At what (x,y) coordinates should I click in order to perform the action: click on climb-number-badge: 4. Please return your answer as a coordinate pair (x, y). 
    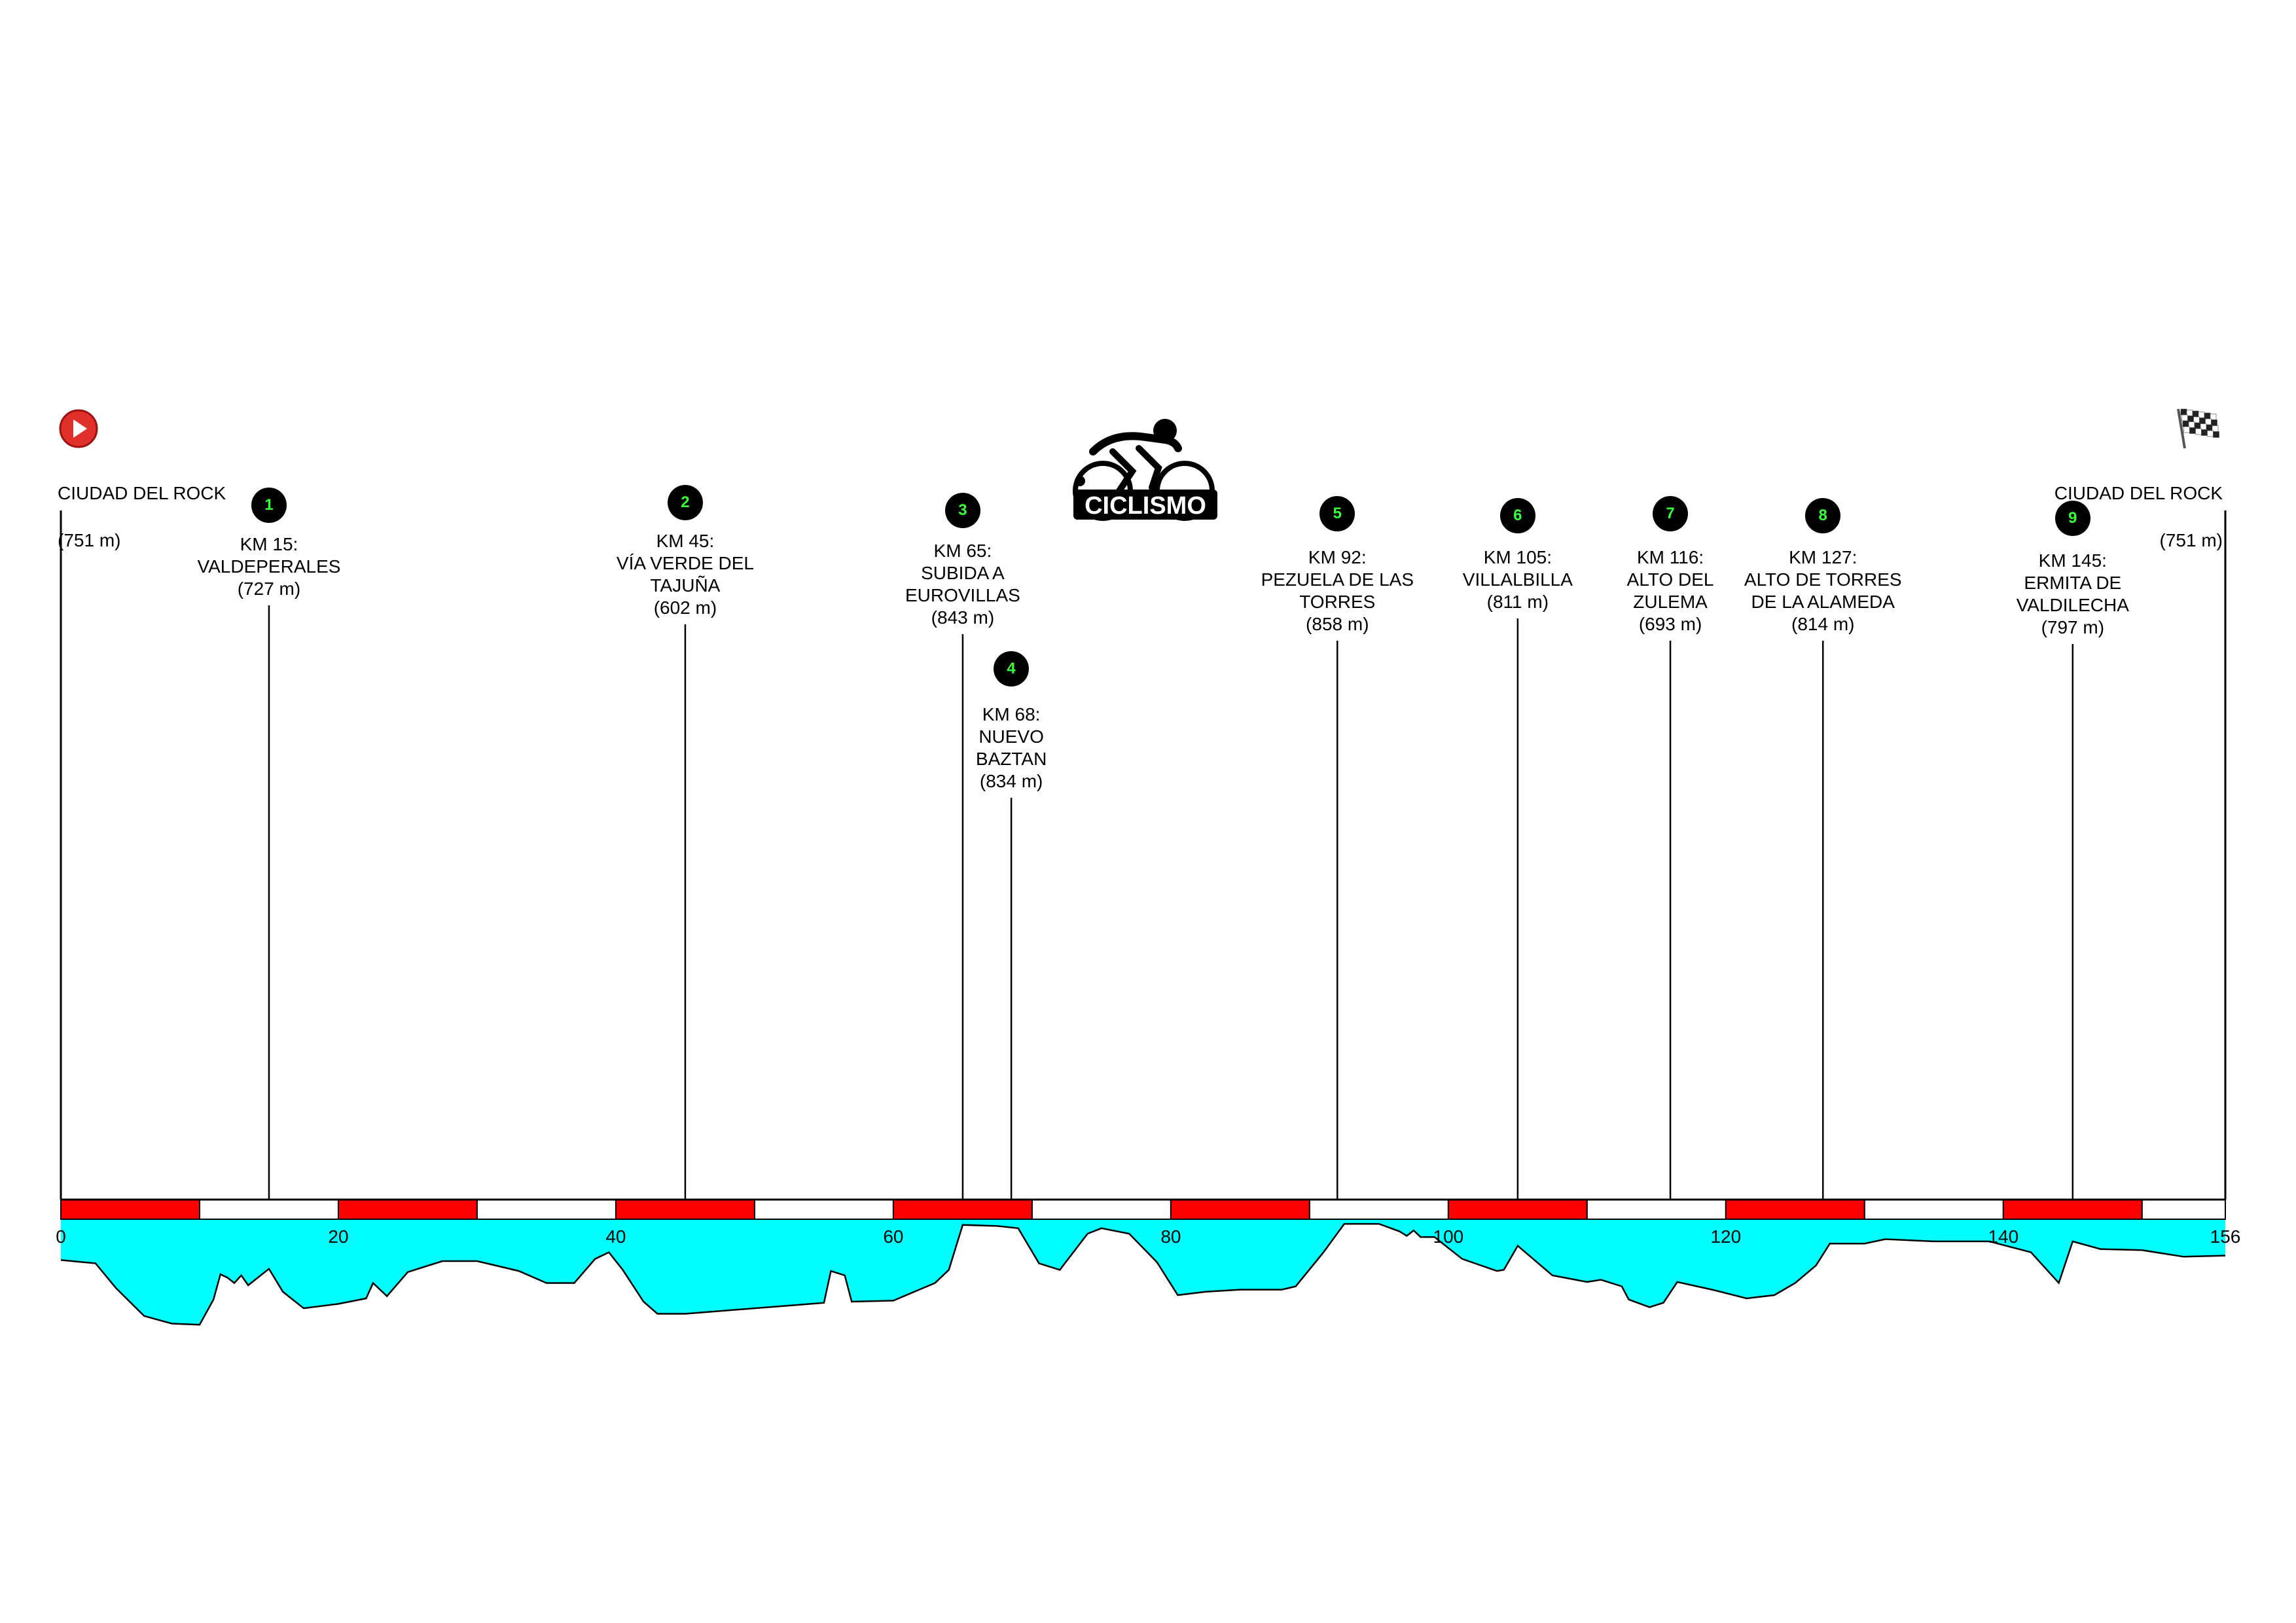
    Looking at the image, I should click on (1012, 669).